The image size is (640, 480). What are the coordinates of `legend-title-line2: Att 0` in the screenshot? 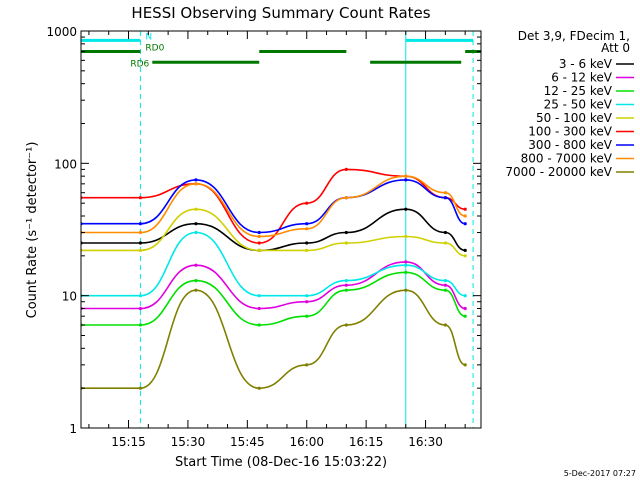 It's located at (615, 48).